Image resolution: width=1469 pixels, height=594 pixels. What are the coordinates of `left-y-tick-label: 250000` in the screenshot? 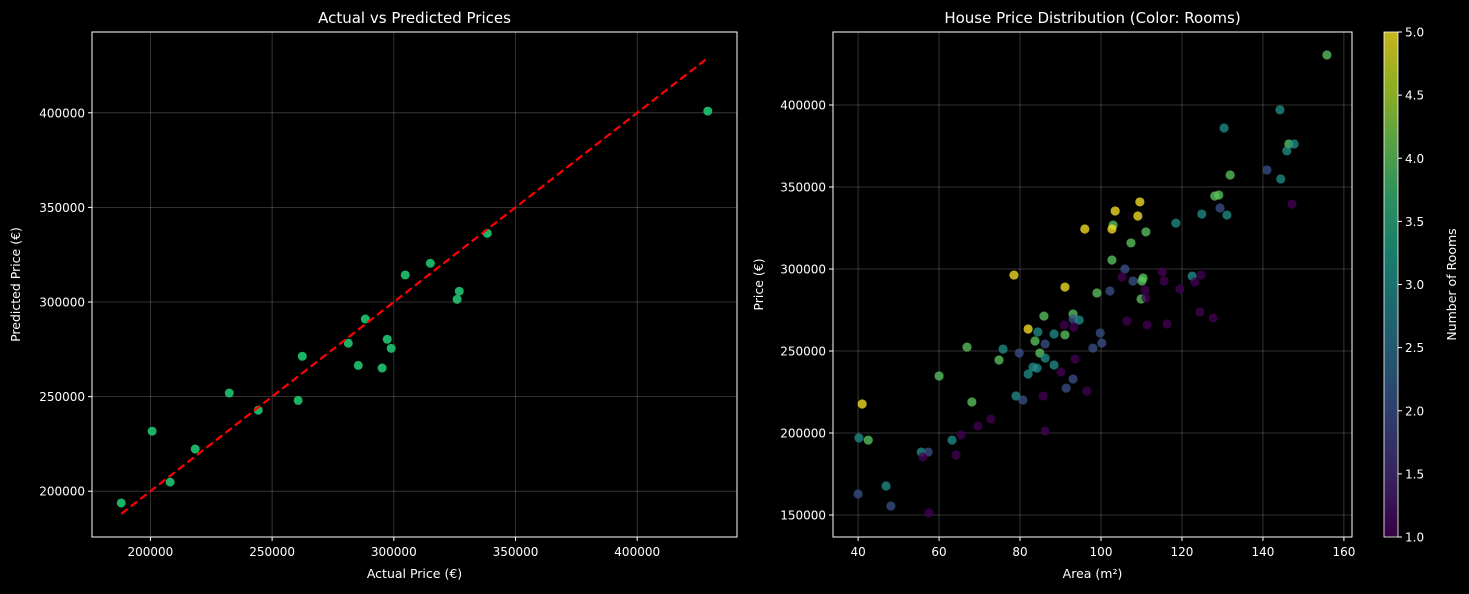 It's located at (62, 397).